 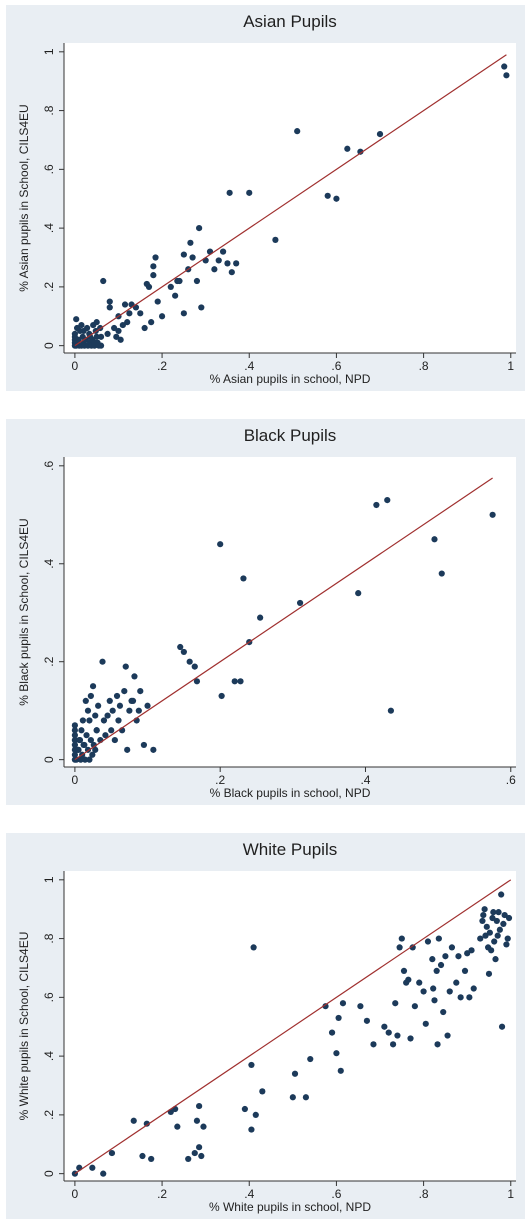 I want to click on black-x-tick-label: .6, so click(x=511, y=780).